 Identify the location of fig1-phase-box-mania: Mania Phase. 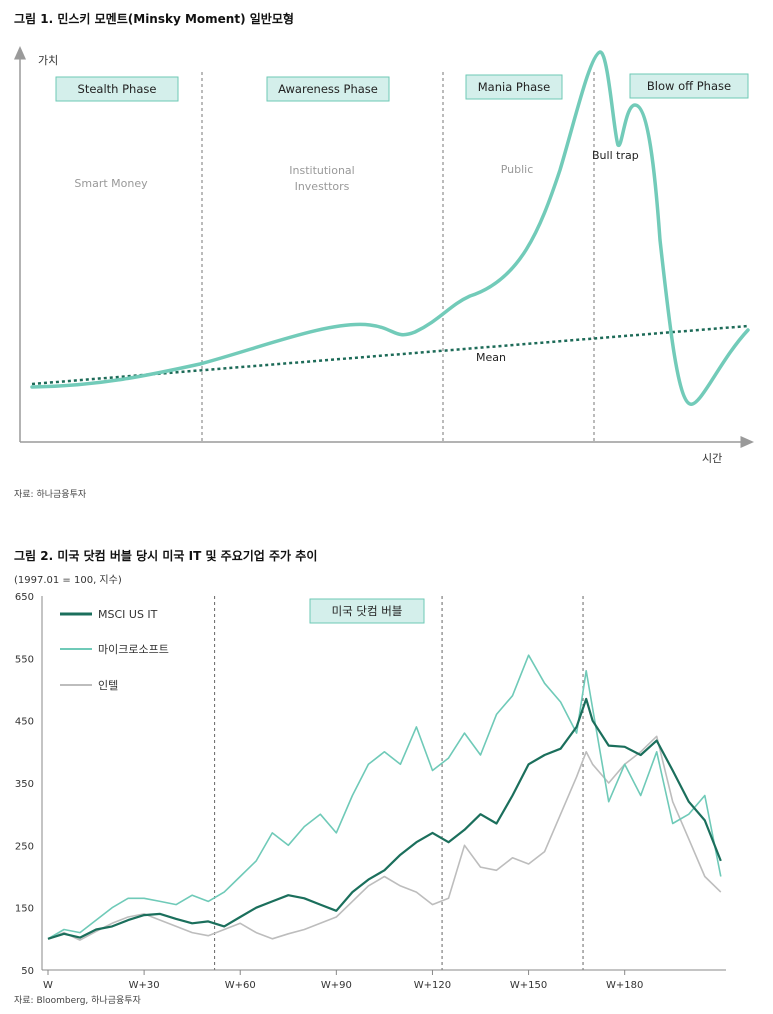
(514, 87).